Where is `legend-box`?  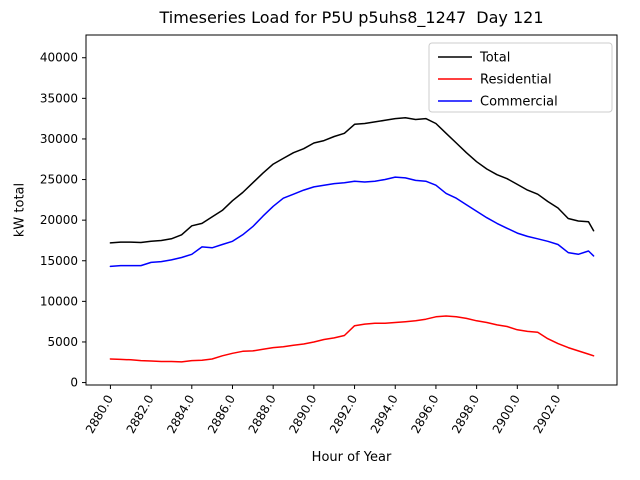 legend-box is located at coordinates (520, 77).